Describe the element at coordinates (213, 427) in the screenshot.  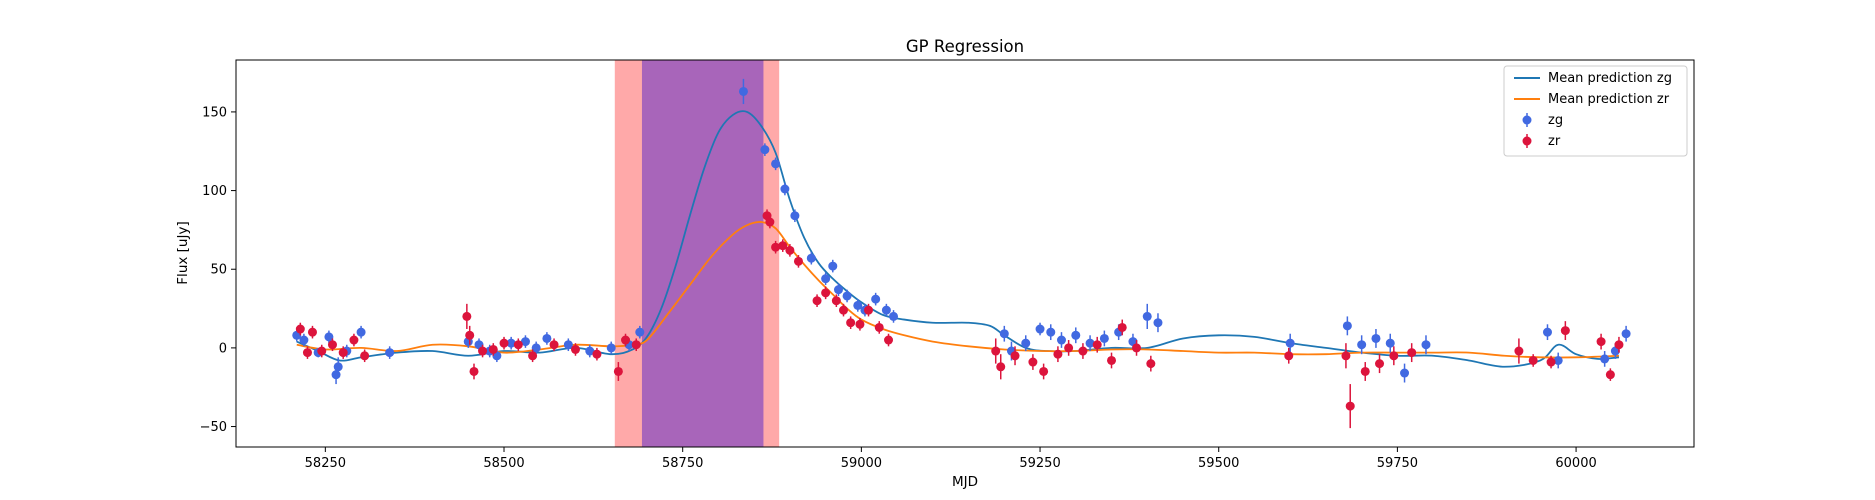
I see `y-tick-label: −50` at that location.